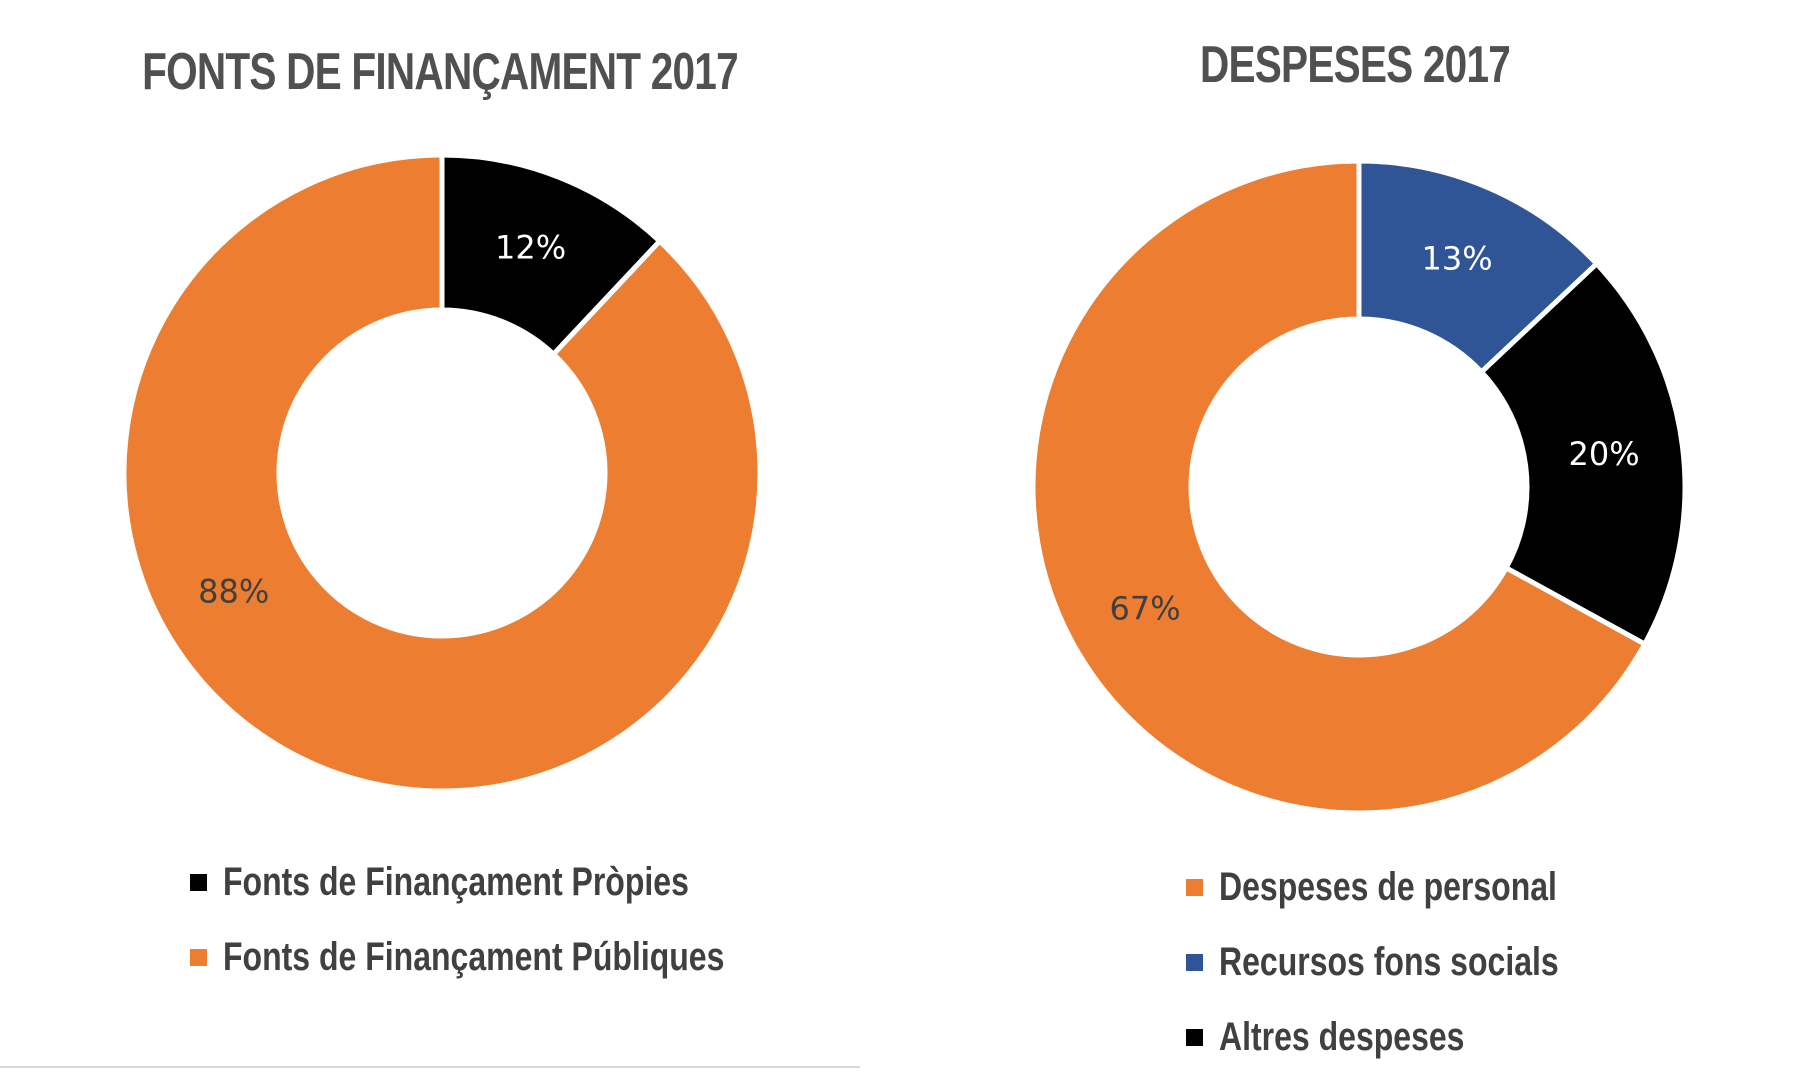  I want to click on bottom-divider, so click(430, 1067).